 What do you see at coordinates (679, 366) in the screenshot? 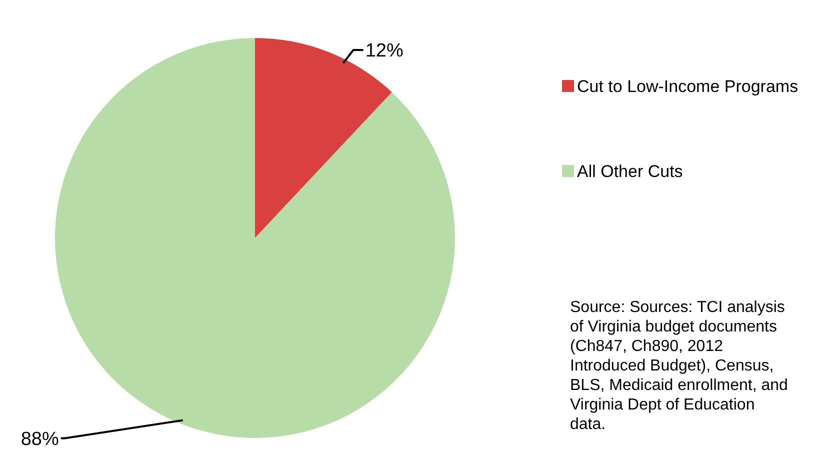
I see `source-note: Source: Sources: TCI analysis of Virginia budget documents (Ch847, Ch890, 2012 Introduced Budget), Census, BLS, Medicaid enrollment, and Virginia Dept of Education data.` at bounding box center [679, 366].